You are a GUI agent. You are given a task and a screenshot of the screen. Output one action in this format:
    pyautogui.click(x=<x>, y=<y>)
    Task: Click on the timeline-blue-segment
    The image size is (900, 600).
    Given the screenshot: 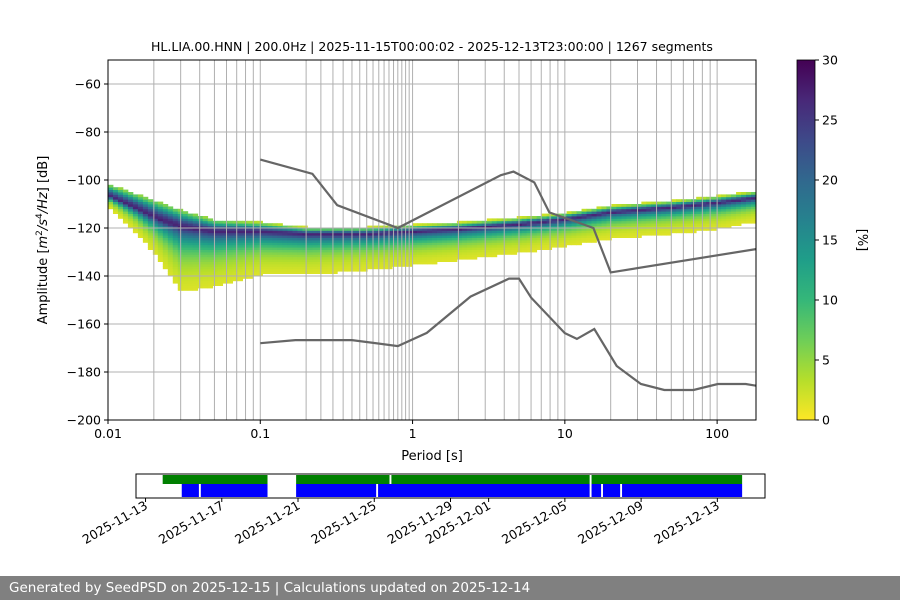 What is the action you would take?
    pyautogui.click(x=611, y=490)
    